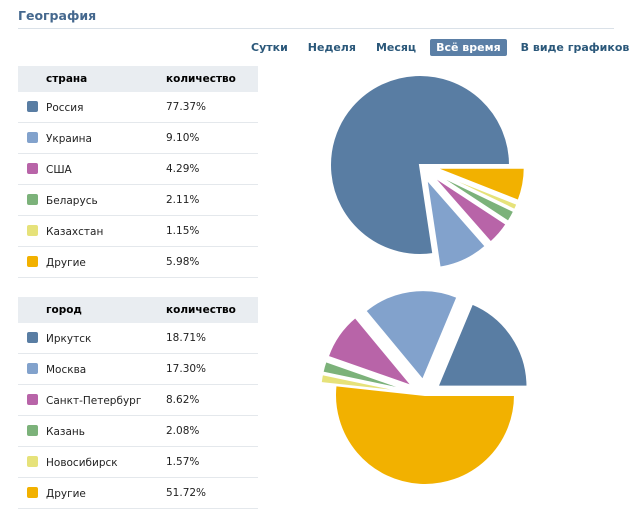  Describe the element at coordinates (269, 47) in the screenshot. I see `tab-day: Сутки` at that location.